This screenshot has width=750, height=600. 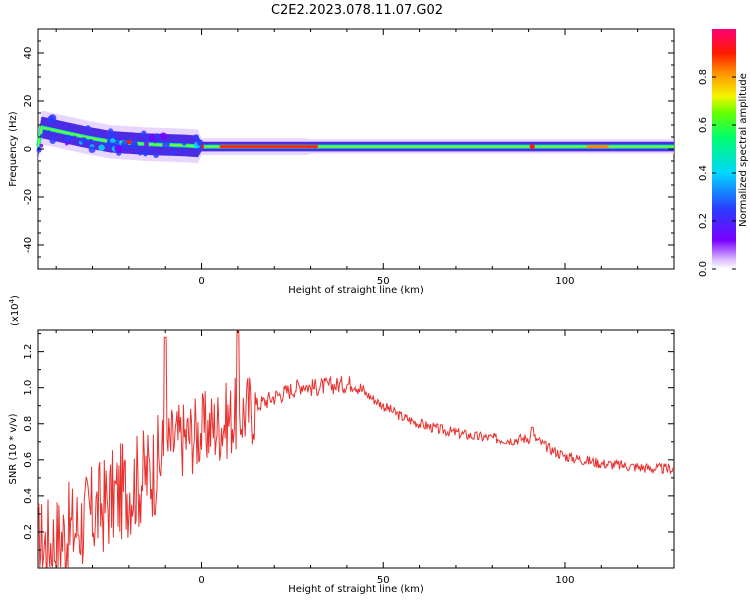 I want to click on colorbar-ticks: 0.0 0.2 0.4 0.6 0.8, so click(x=717, y=173).